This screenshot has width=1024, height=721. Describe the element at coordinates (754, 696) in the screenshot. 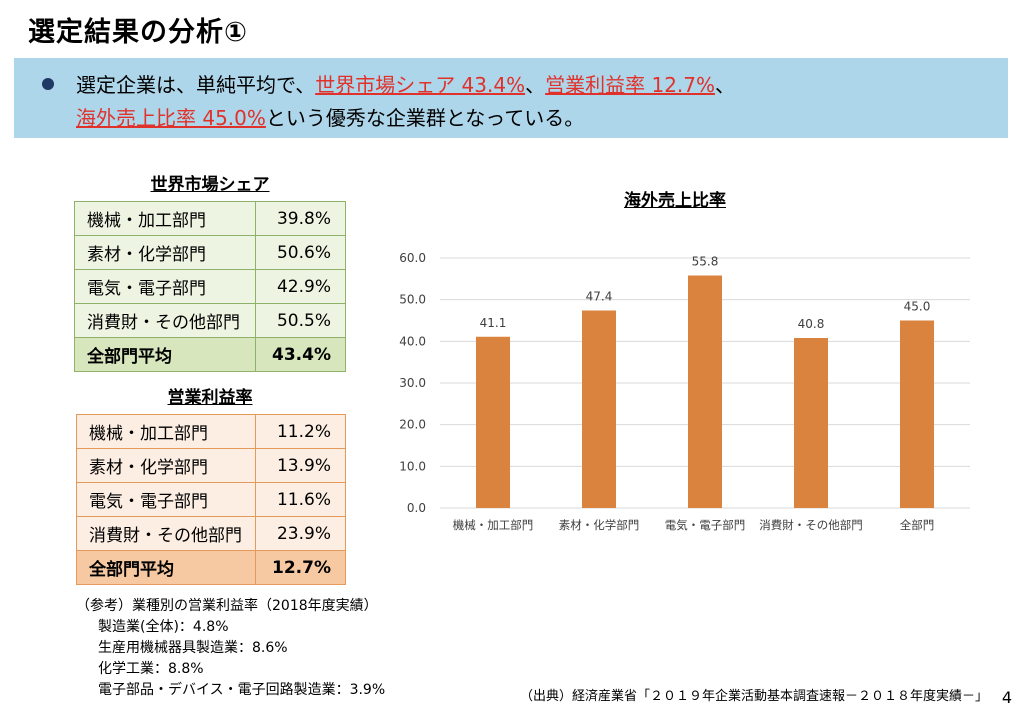

I see `source-citation: （出典）経済産業省「２０１９年企業活動基本調査速報－２０１８年度実績－」` at that location.